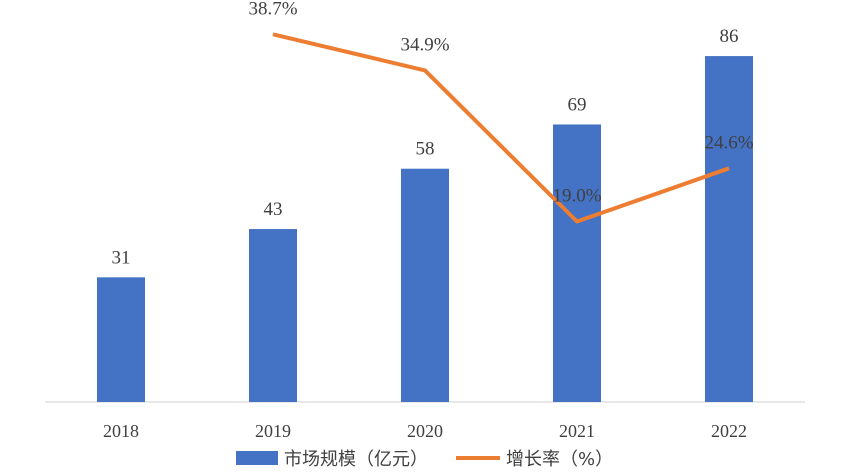  I want to click on bar-2019, so click(273, 315).